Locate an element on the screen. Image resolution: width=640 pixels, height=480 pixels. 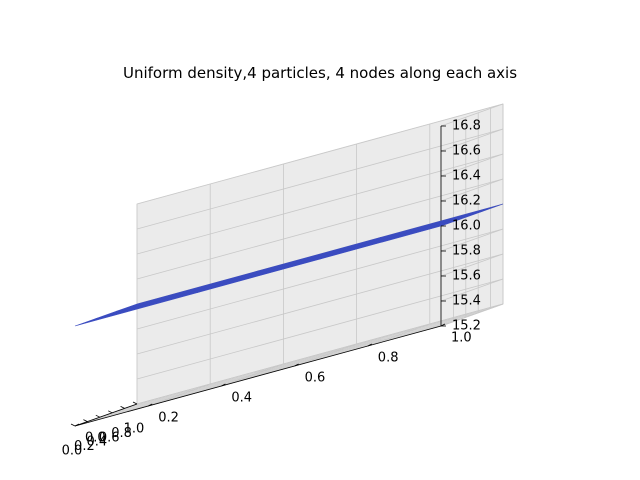
y-tick-label: 0.8 is located at coordinates (388, 358).